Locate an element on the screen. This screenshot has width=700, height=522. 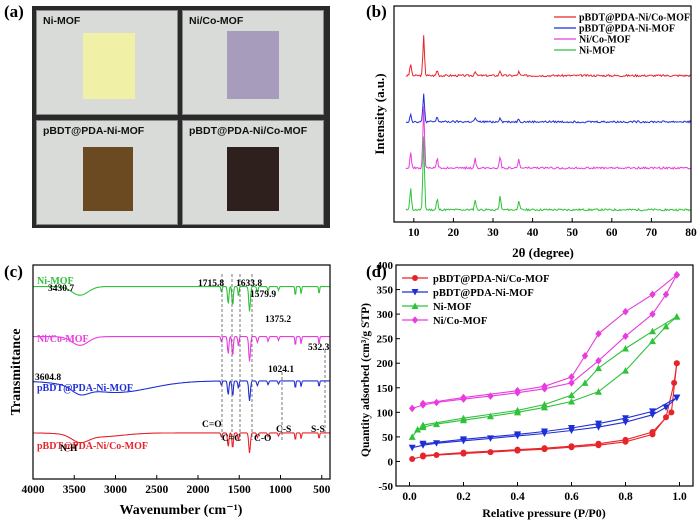
x-tick-label: 80 is located at coordinates (691, 233).